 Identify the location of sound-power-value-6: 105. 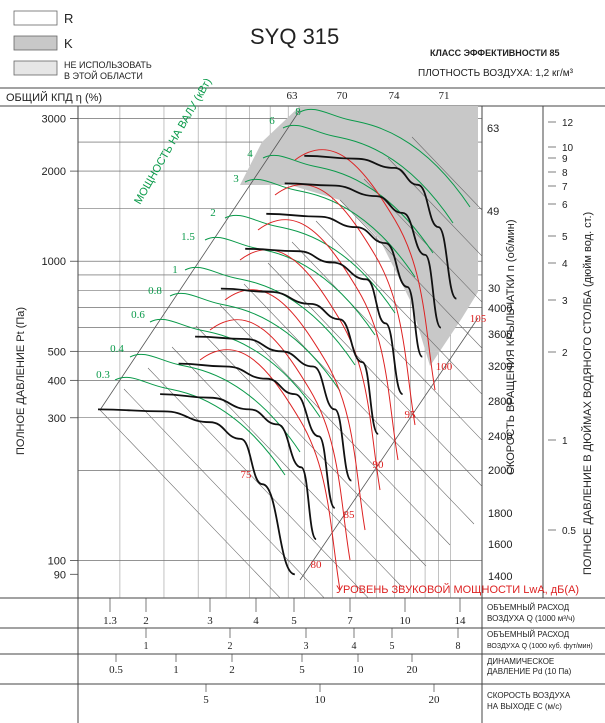
(478, 319).